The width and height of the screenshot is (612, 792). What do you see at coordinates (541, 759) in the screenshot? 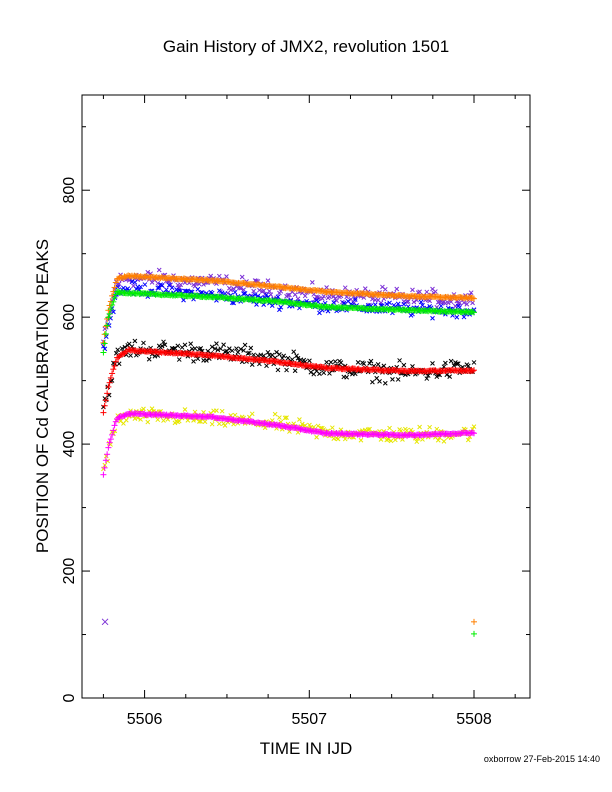
I see `footer-stamp: oxborrow 27-Feb-2015 14:40` at bounding box center [541, 759].